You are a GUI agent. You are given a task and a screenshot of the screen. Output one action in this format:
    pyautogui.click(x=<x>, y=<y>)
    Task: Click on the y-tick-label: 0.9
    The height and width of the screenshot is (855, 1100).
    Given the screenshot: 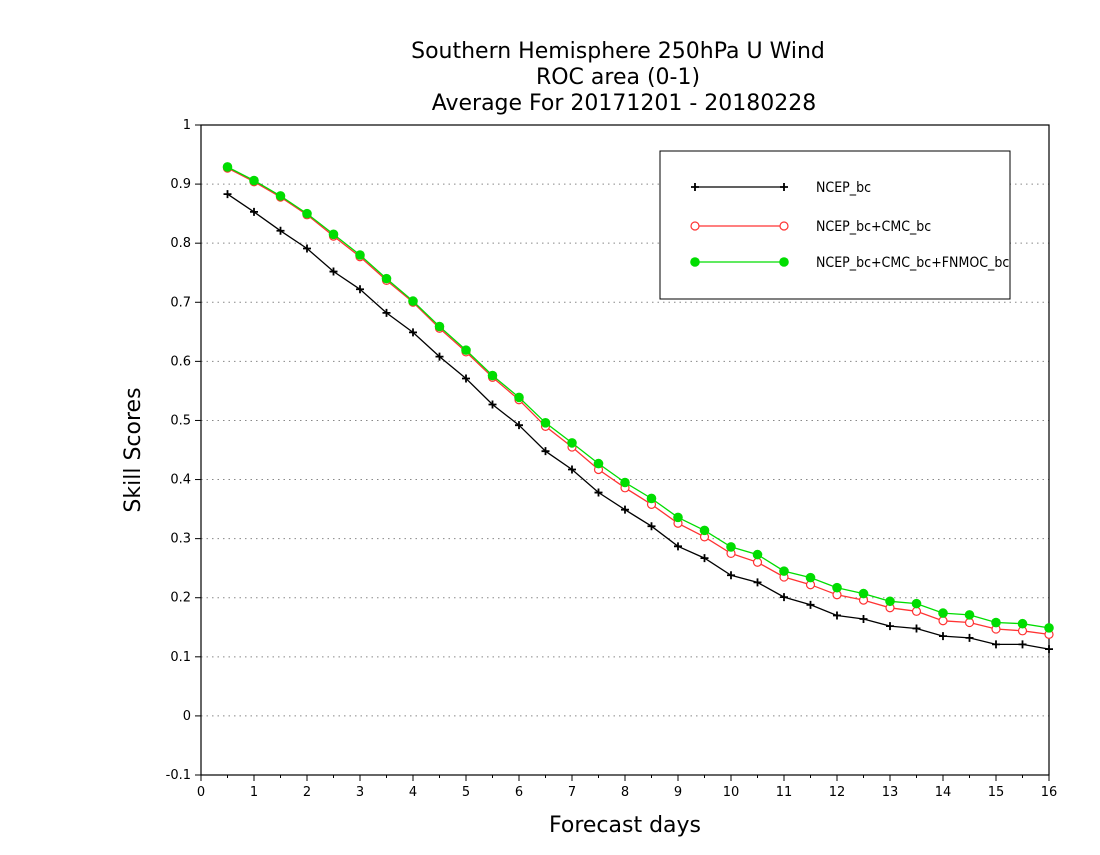 What is the action you would take?
    pyautogui.click(x=180, y=184)
    